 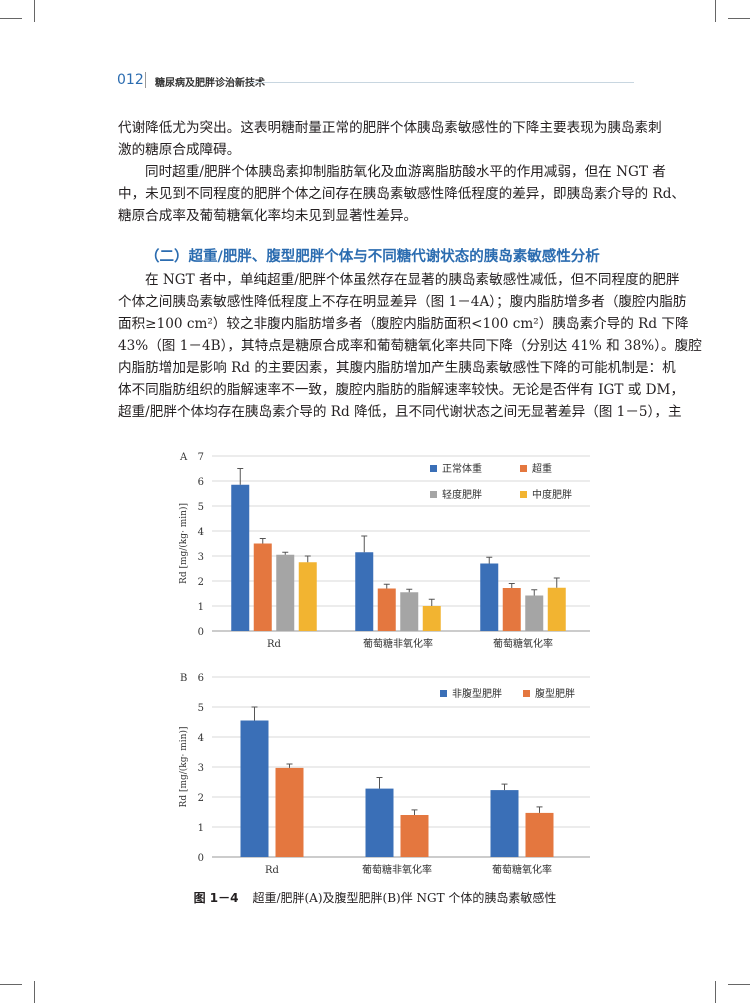 I want to click on legend-label: 正常体重, so click(x=462, y=468).